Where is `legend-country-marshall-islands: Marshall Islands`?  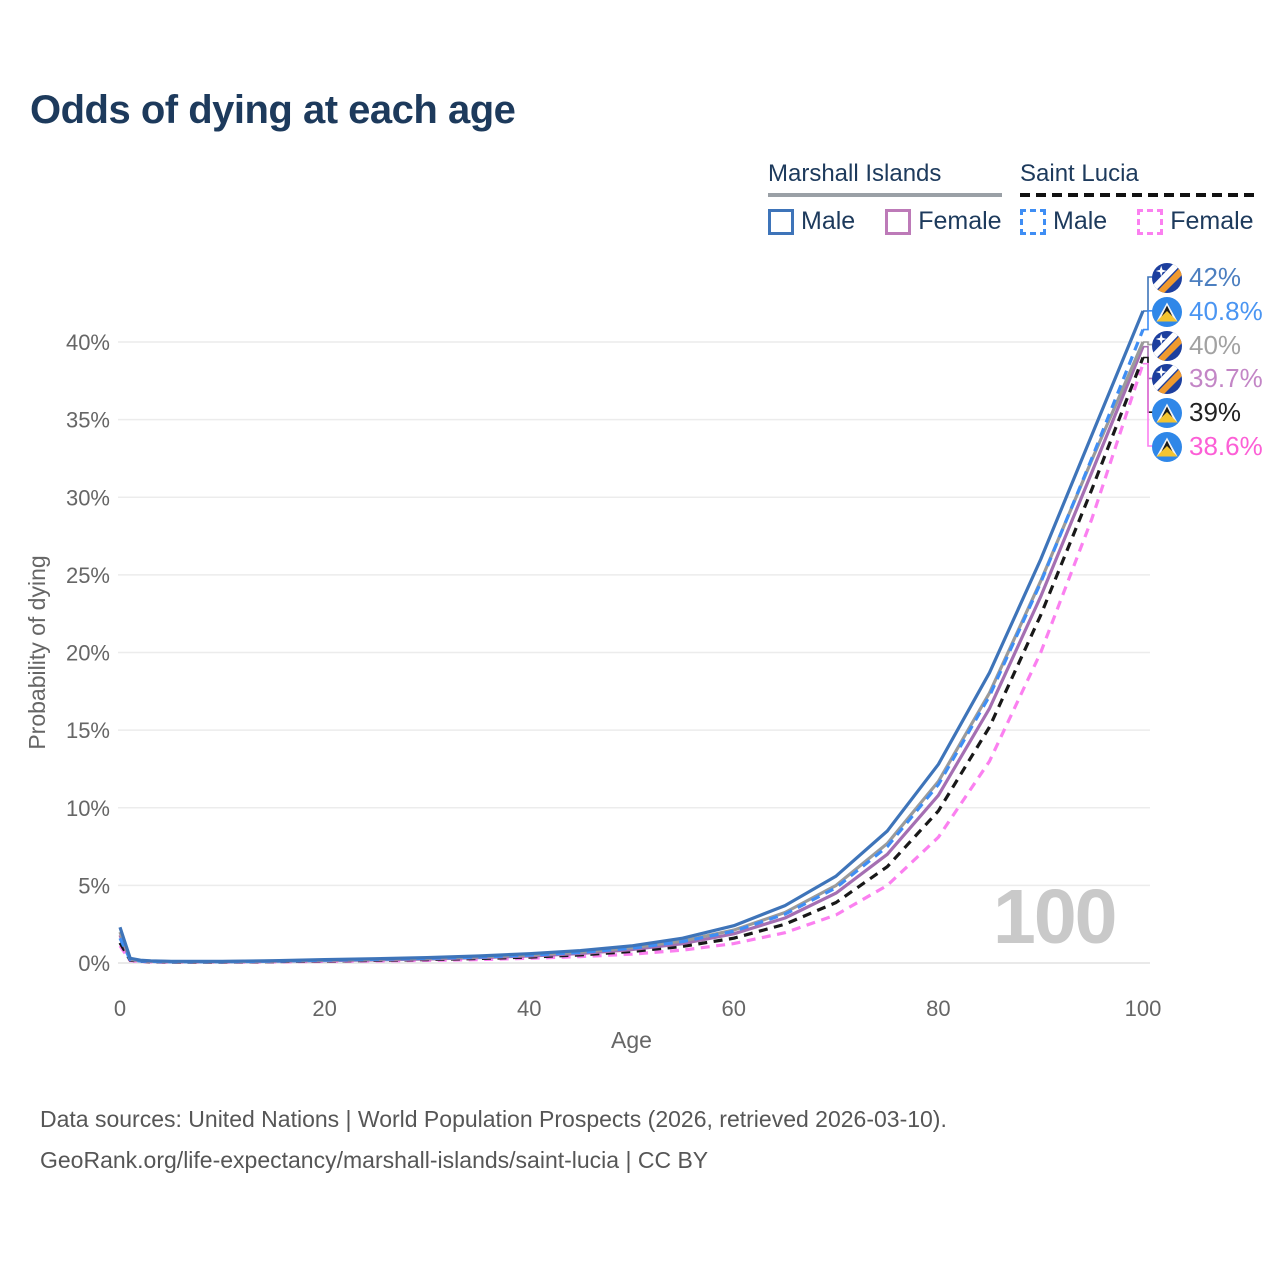 legend-country-marshall-islands: Marshall Islands is located at coordinates (855, 173).